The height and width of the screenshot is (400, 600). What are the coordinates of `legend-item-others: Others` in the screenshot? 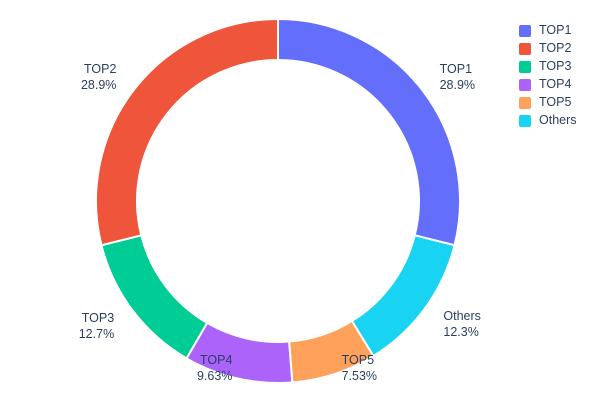 It's located at (548, 120).